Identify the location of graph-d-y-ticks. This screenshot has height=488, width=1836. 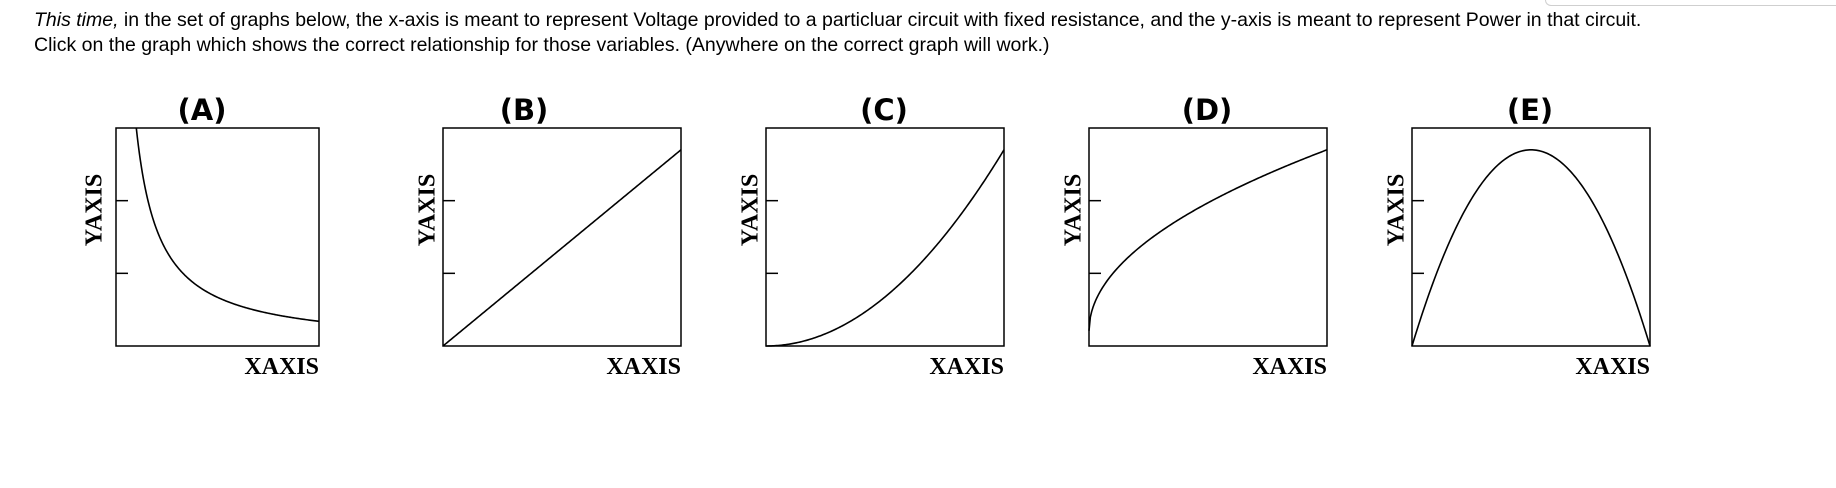
(1095, 237).